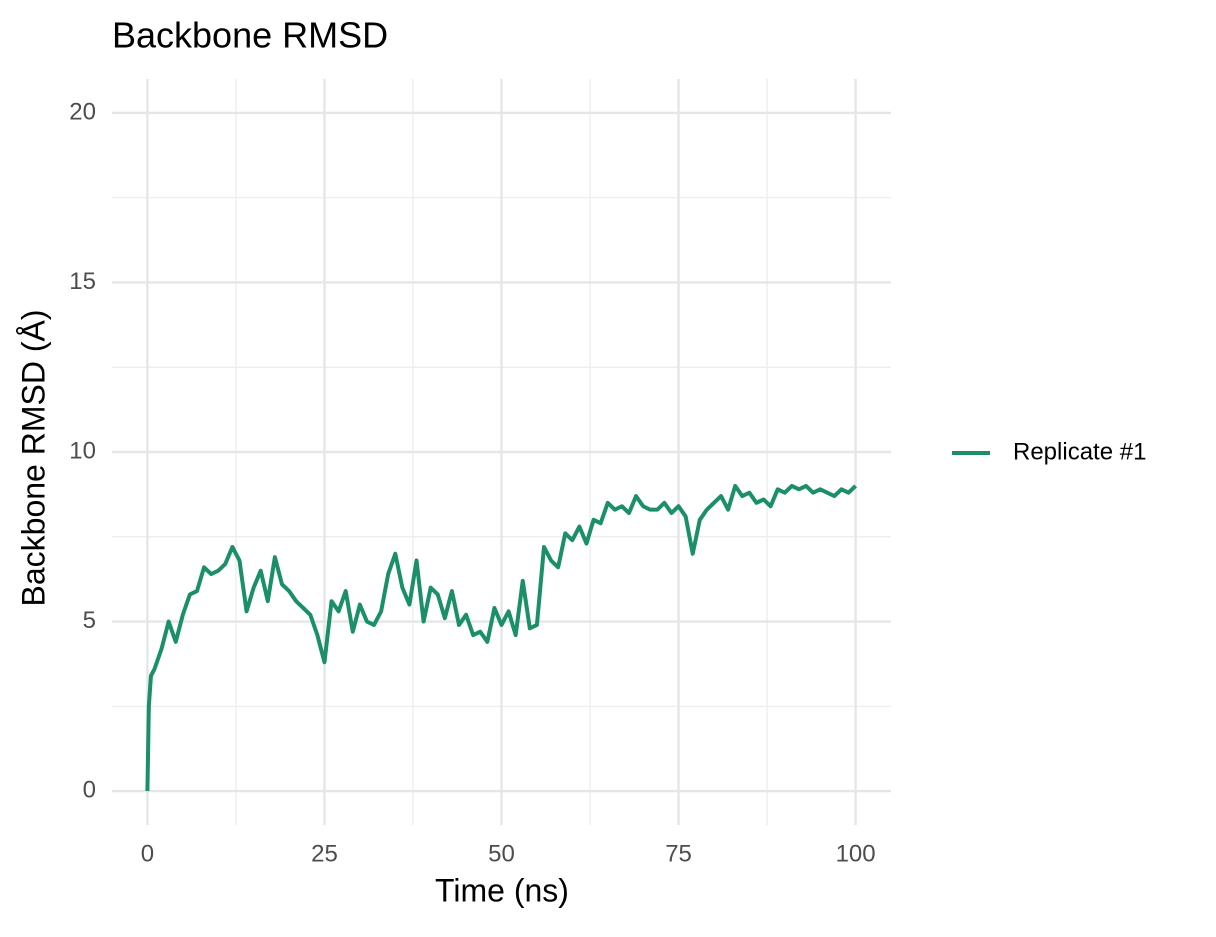 The width and height of the screenshot is (1216, 937). Describe the element at coordinates (324, 853) in the screenshot. I see `x-tick-label: 25` at that location.